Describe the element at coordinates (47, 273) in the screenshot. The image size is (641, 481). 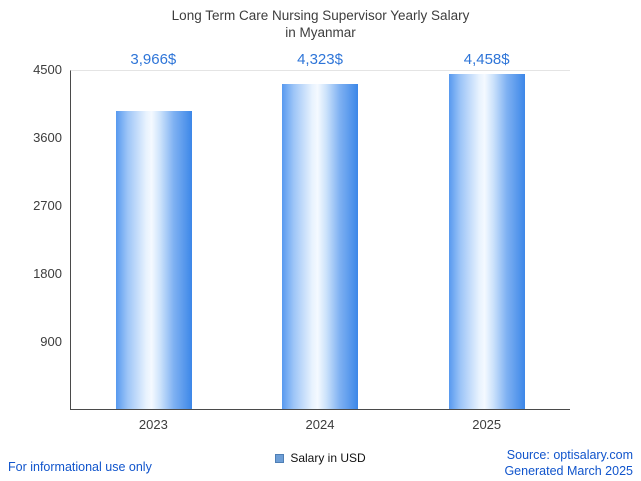
I see `y-tick-1800: 1800` at that location.